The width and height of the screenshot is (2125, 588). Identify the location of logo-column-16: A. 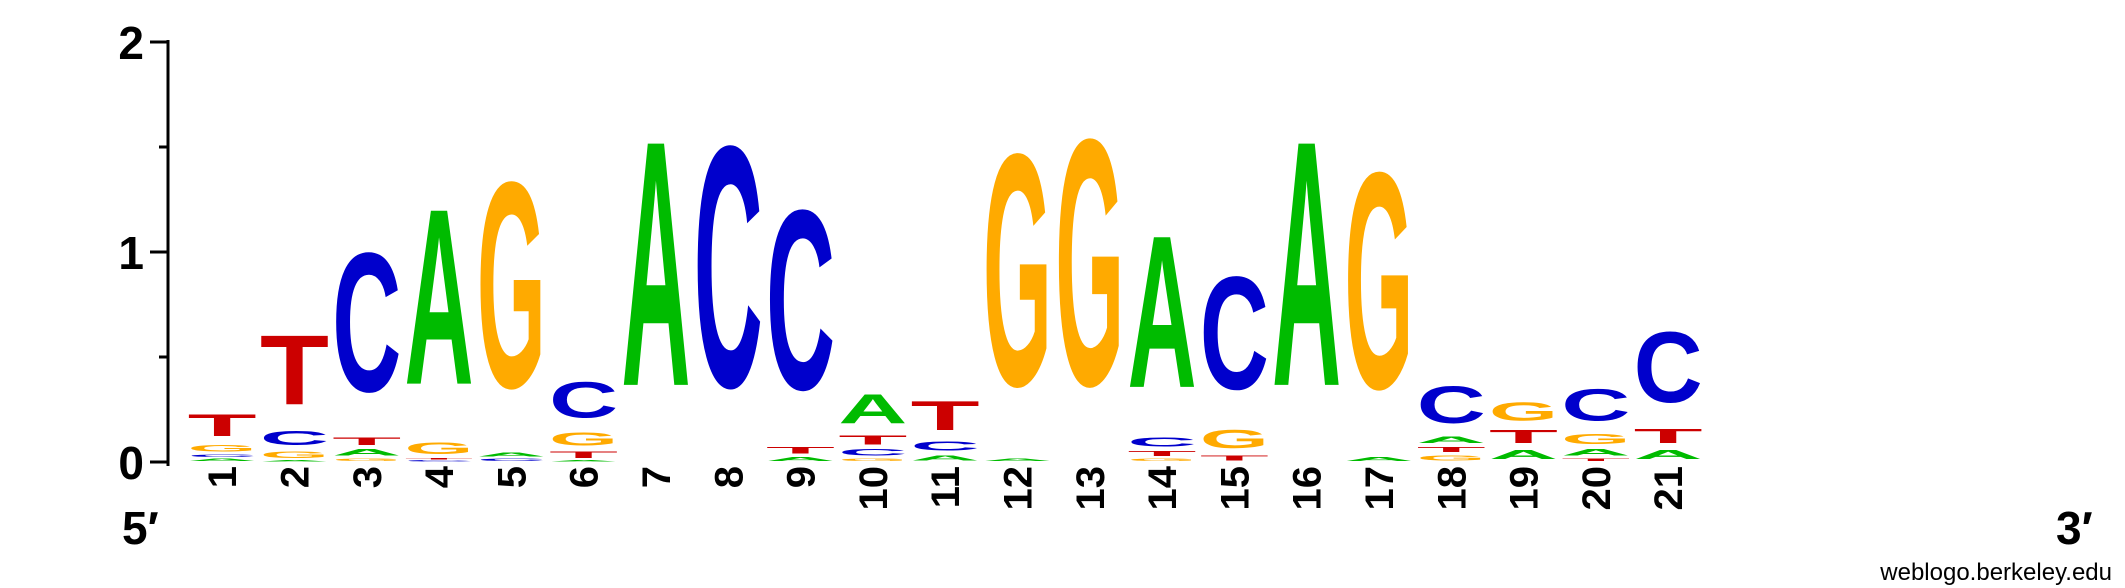
(1306, 264).